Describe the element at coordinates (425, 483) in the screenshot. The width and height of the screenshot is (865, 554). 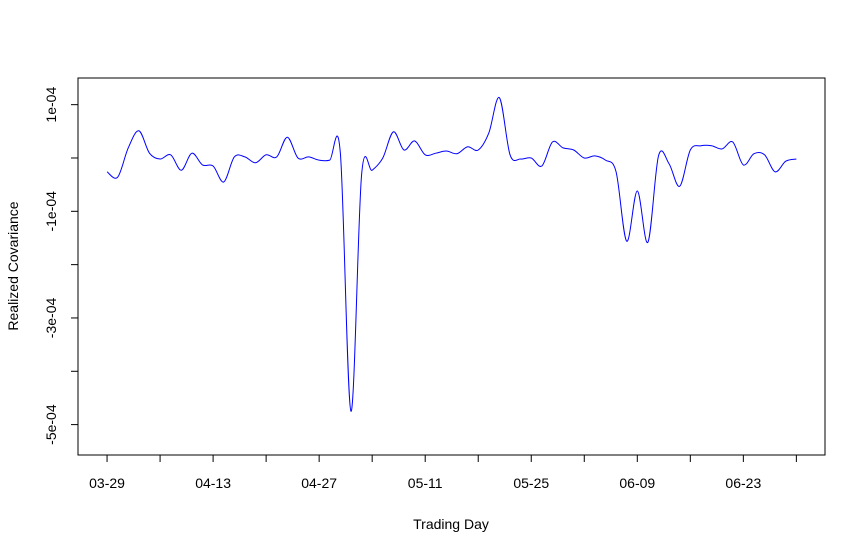
I see `x-tick-label: 05-11` at that location.